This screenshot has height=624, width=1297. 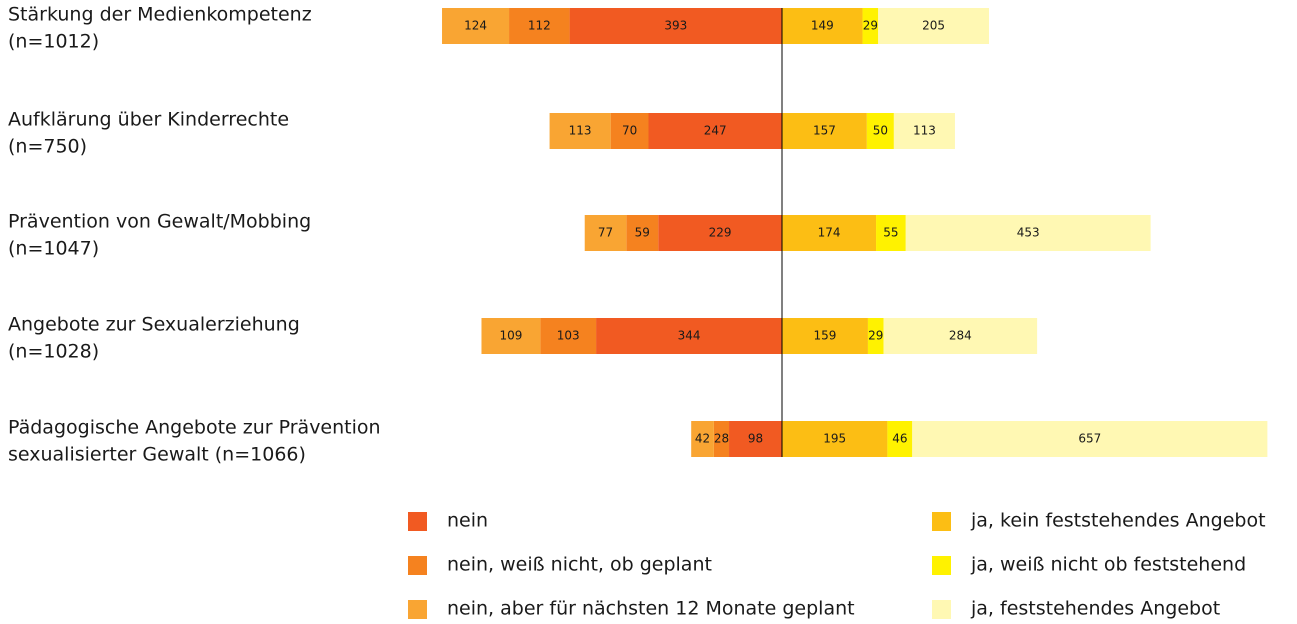 I want to click on category-label: (n=1047), so click(x=53, y=249).